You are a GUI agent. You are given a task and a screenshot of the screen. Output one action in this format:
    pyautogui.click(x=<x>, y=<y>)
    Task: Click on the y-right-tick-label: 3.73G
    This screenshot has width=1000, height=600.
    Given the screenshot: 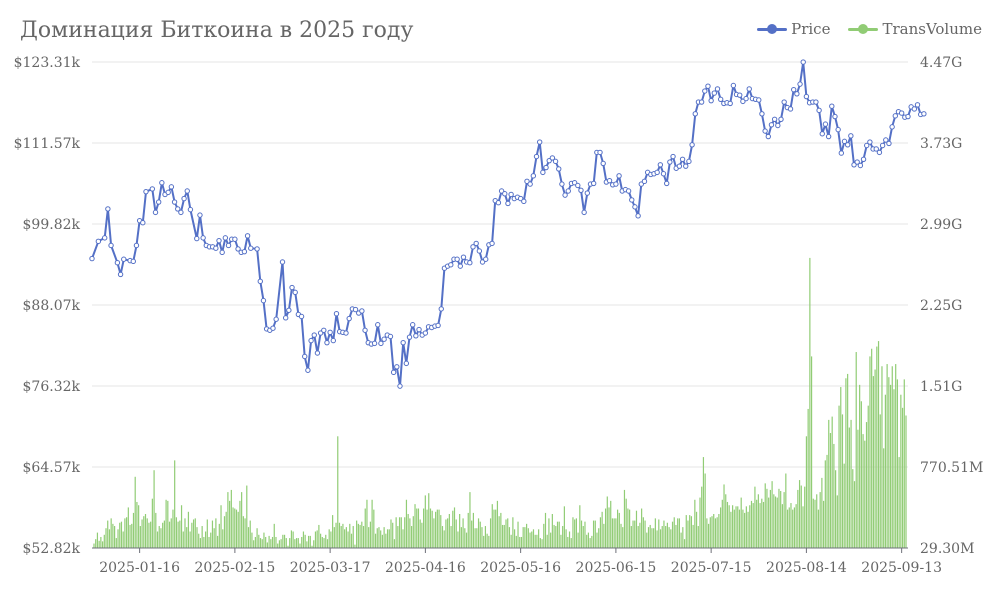 What is the action you would take?
    pyautogui.click(x=941, y=144)
    